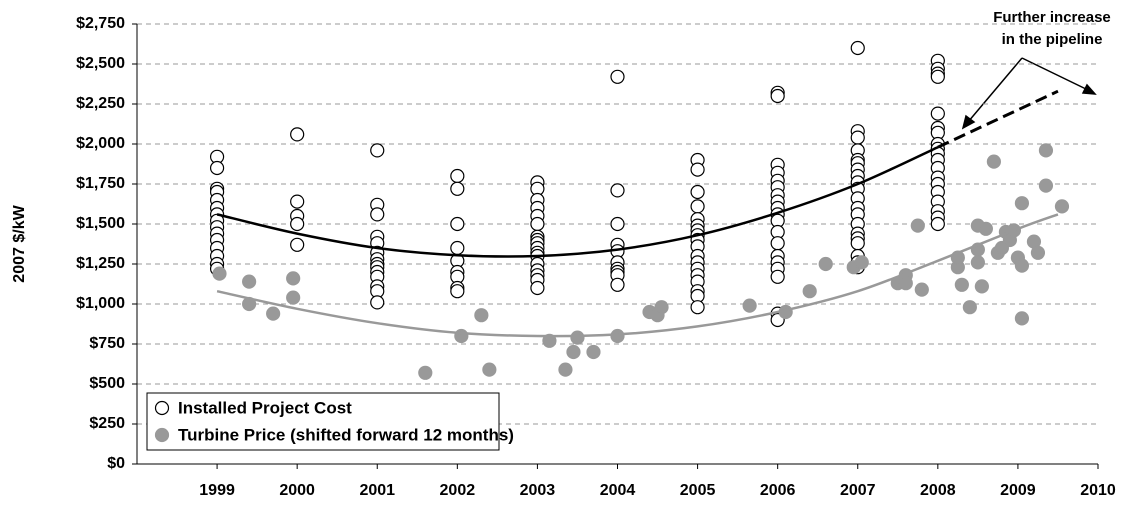 The image size is (1123, 512). Describe the element at coordinates (107, 343) in the screenshot. I see `y-tick-label: $750` at that location.